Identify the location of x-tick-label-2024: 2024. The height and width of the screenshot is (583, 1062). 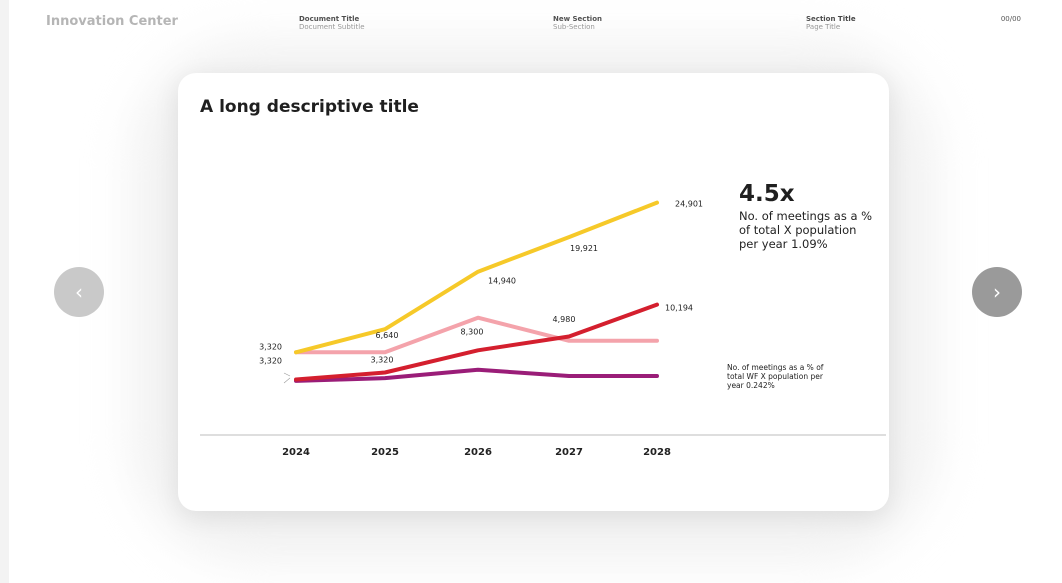
(296, 452).